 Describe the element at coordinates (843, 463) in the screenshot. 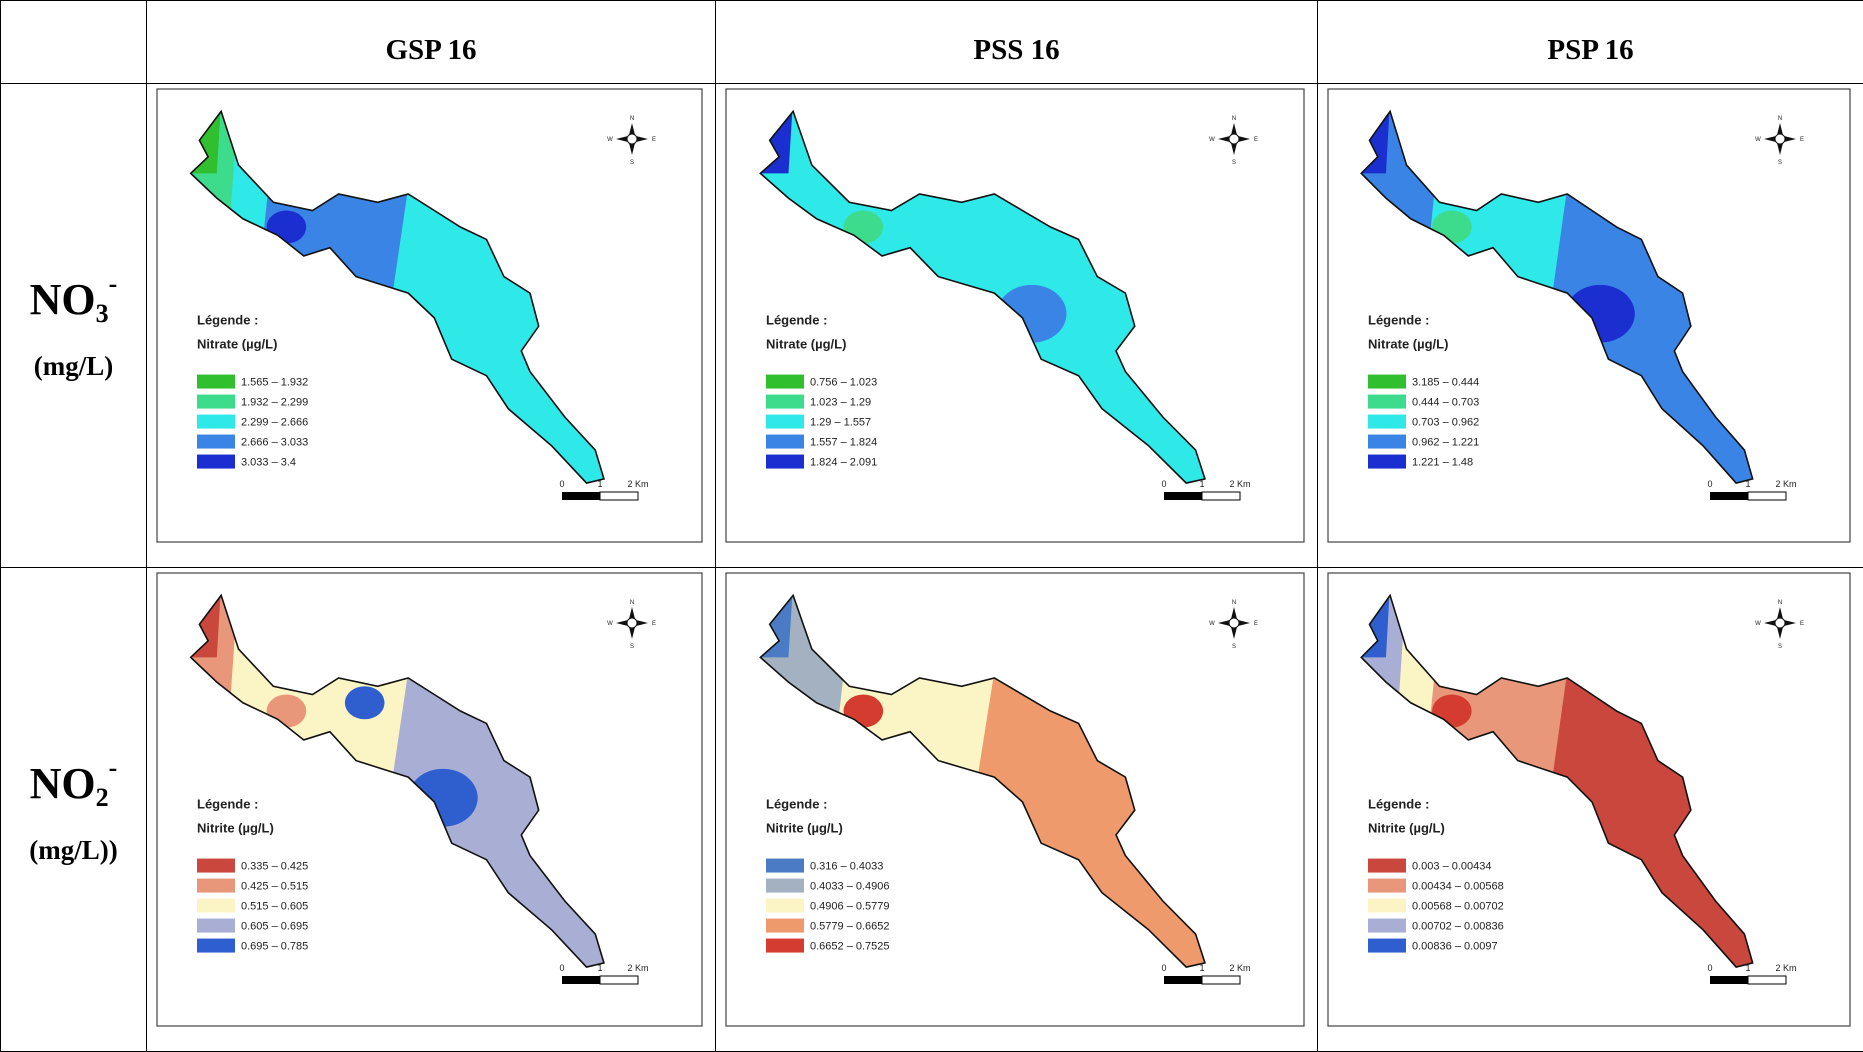

I see `legend-class-label: 1.824 – 2.091` at that location.